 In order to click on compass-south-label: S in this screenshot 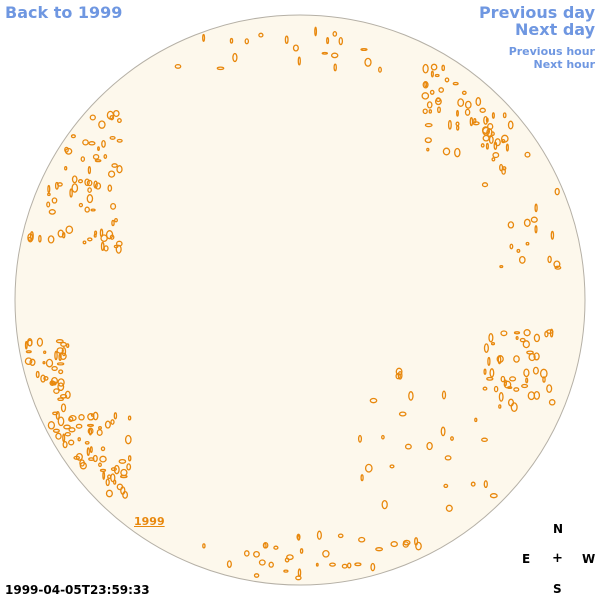, I will do `click(557, 589)`.